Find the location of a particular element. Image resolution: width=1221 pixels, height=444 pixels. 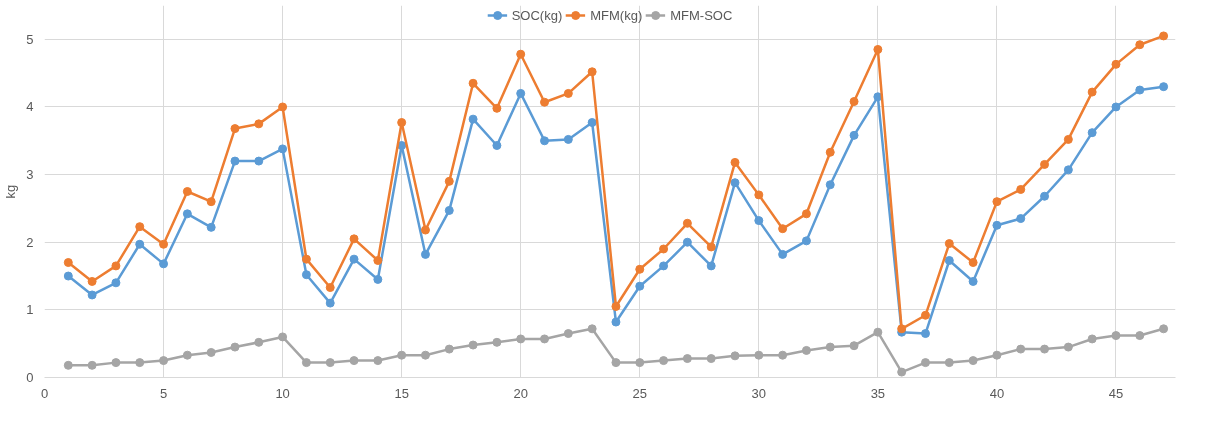

x-tick-label: 40 is located at coordinates (997, 393).